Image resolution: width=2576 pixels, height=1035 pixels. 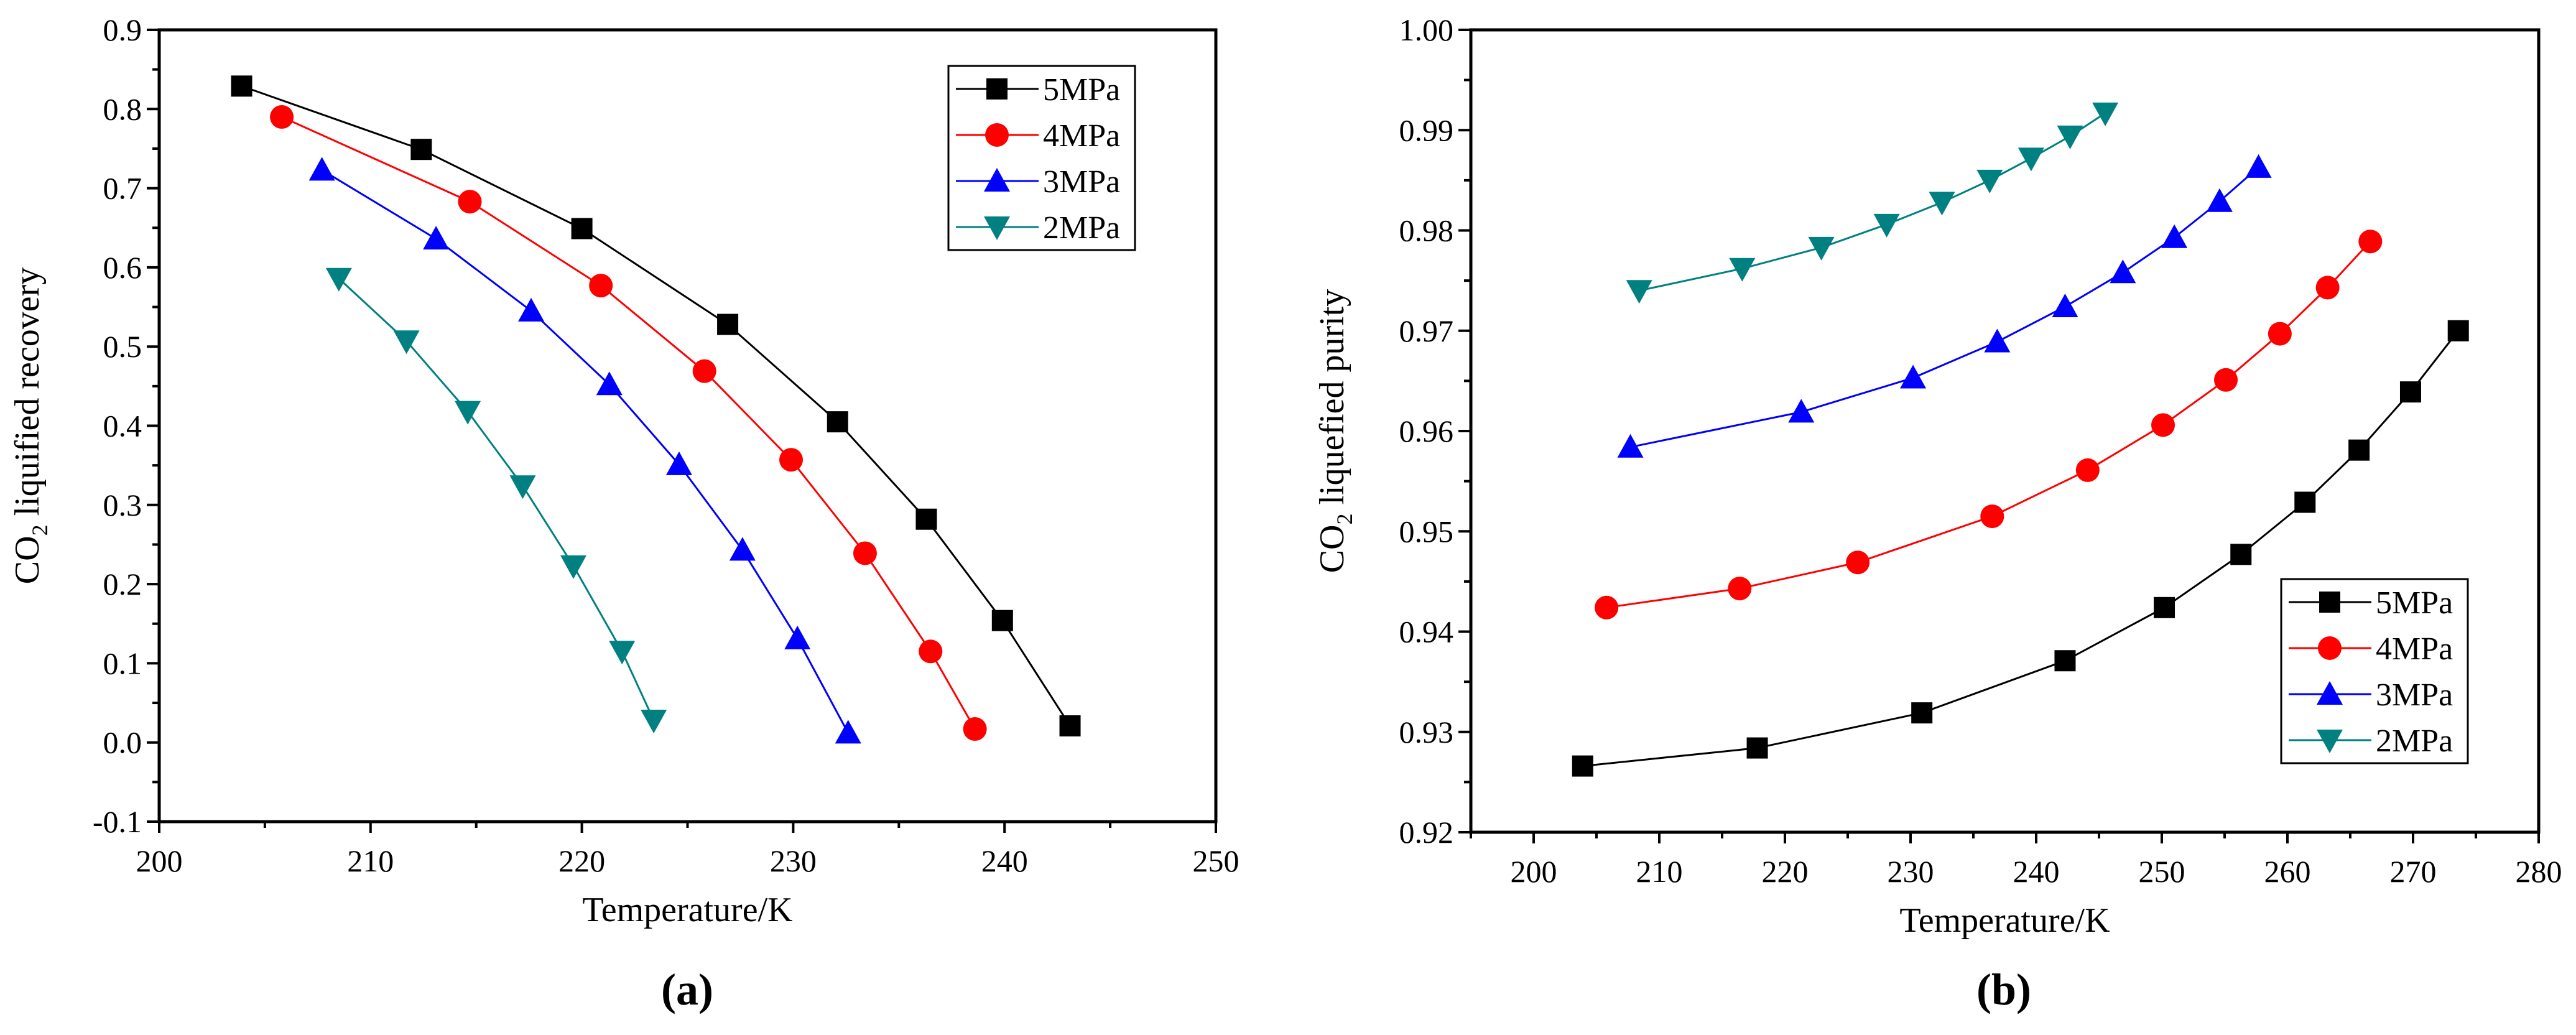 What do you see at coordinates (2004, 989) in the screenshot?
I see `panel-label: (b)` at bounding box center [2004, 989].